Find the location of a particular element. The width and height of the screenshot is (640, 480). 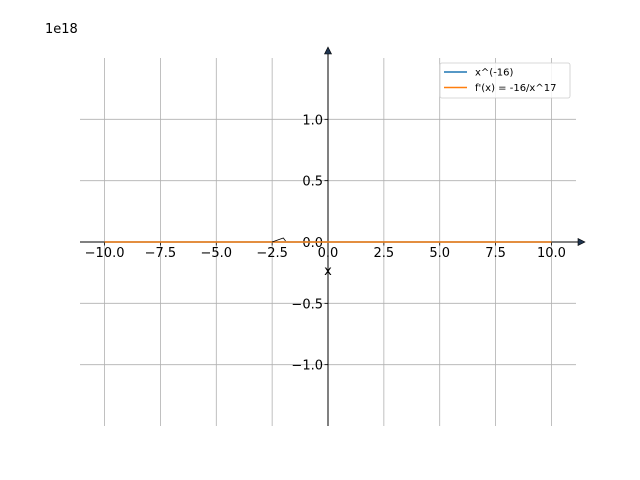

legend-box is located at coordinates (505, 80).